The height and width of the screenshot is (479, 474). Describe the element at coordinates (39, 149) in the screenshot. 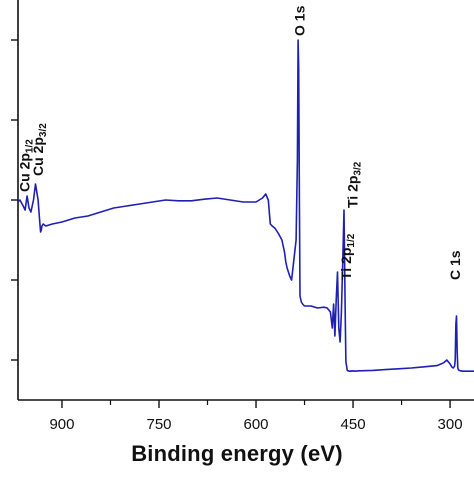

I see `peak-label: Cu 2p3/2` at that location.